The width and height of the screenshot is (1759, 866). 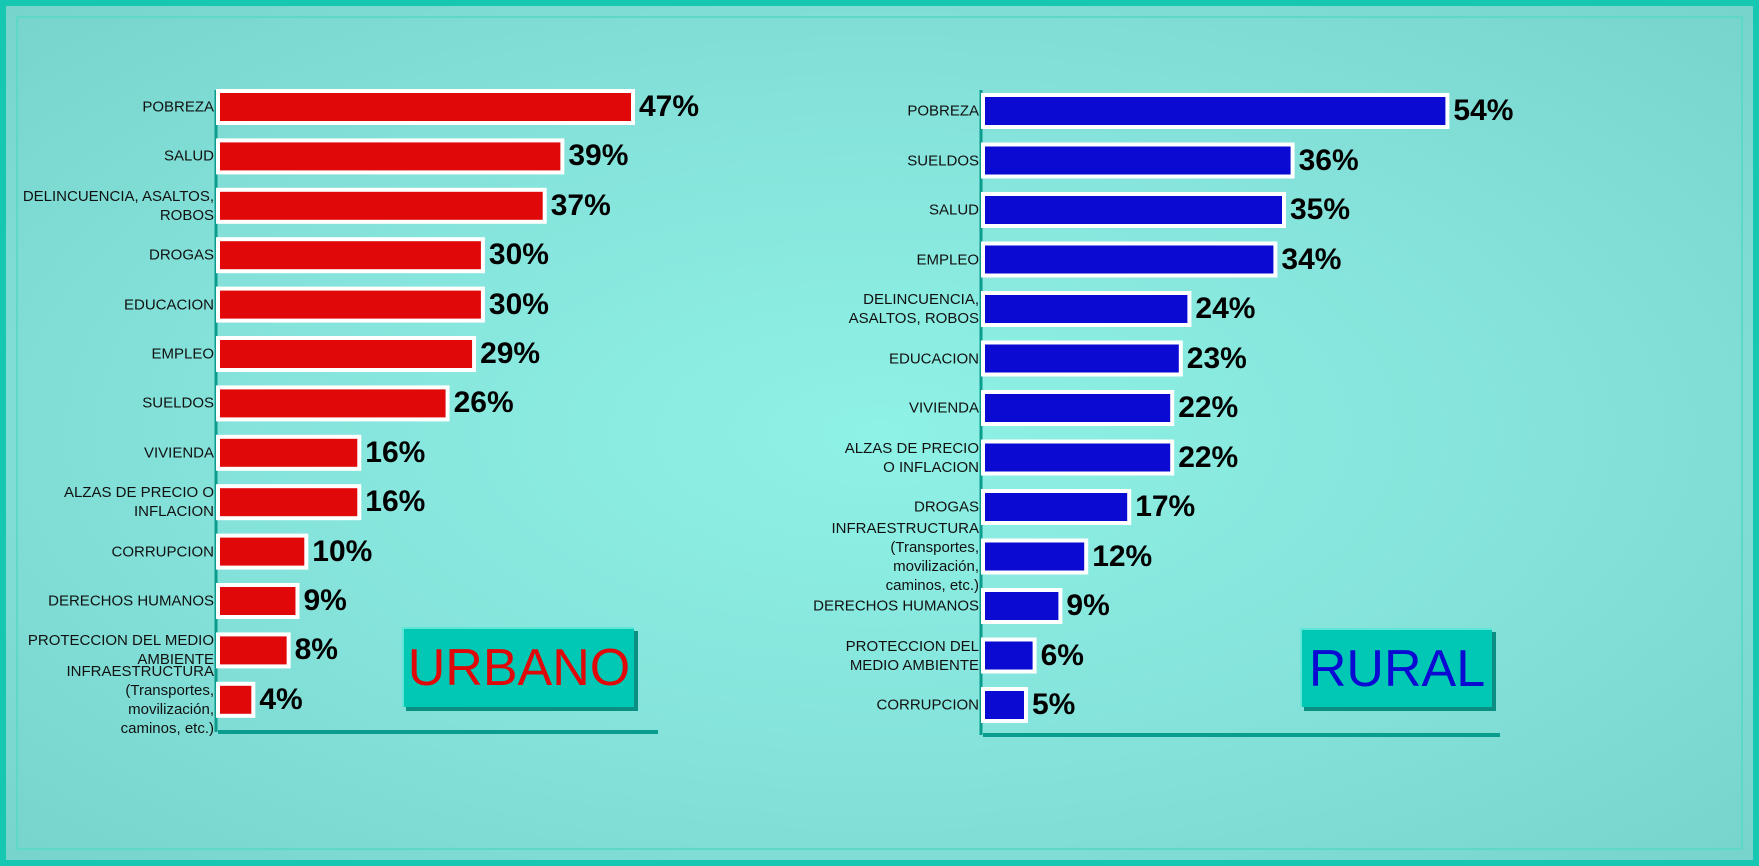 What do you see at coordinates (1216, 358) in the screenshot?
I see `value-label: 23%` at bounding box center [1216, 358].